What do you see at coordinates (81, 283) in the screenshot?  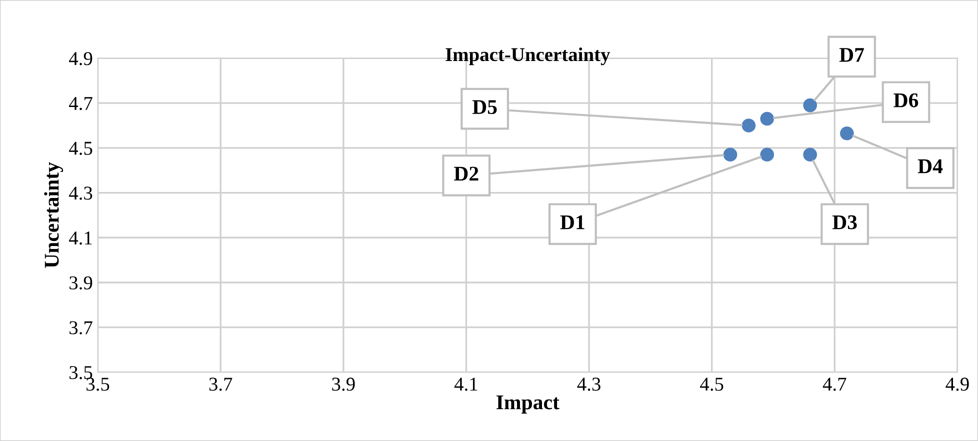 I see `y-tick-label: 3.9` at bounding box center [81, 283].